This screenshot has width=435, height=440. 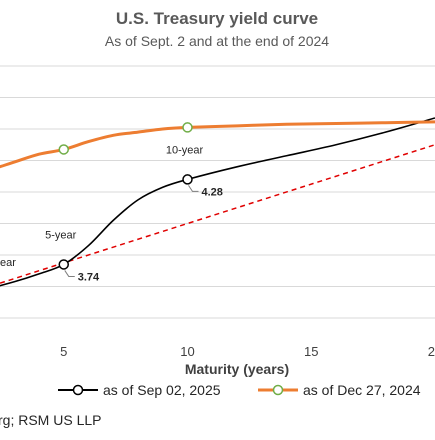 What do you see at coordinates (50, 420) in the screenshot?
I see `source-note: rg; RSM US LLP` at bounding box center [50, 420].